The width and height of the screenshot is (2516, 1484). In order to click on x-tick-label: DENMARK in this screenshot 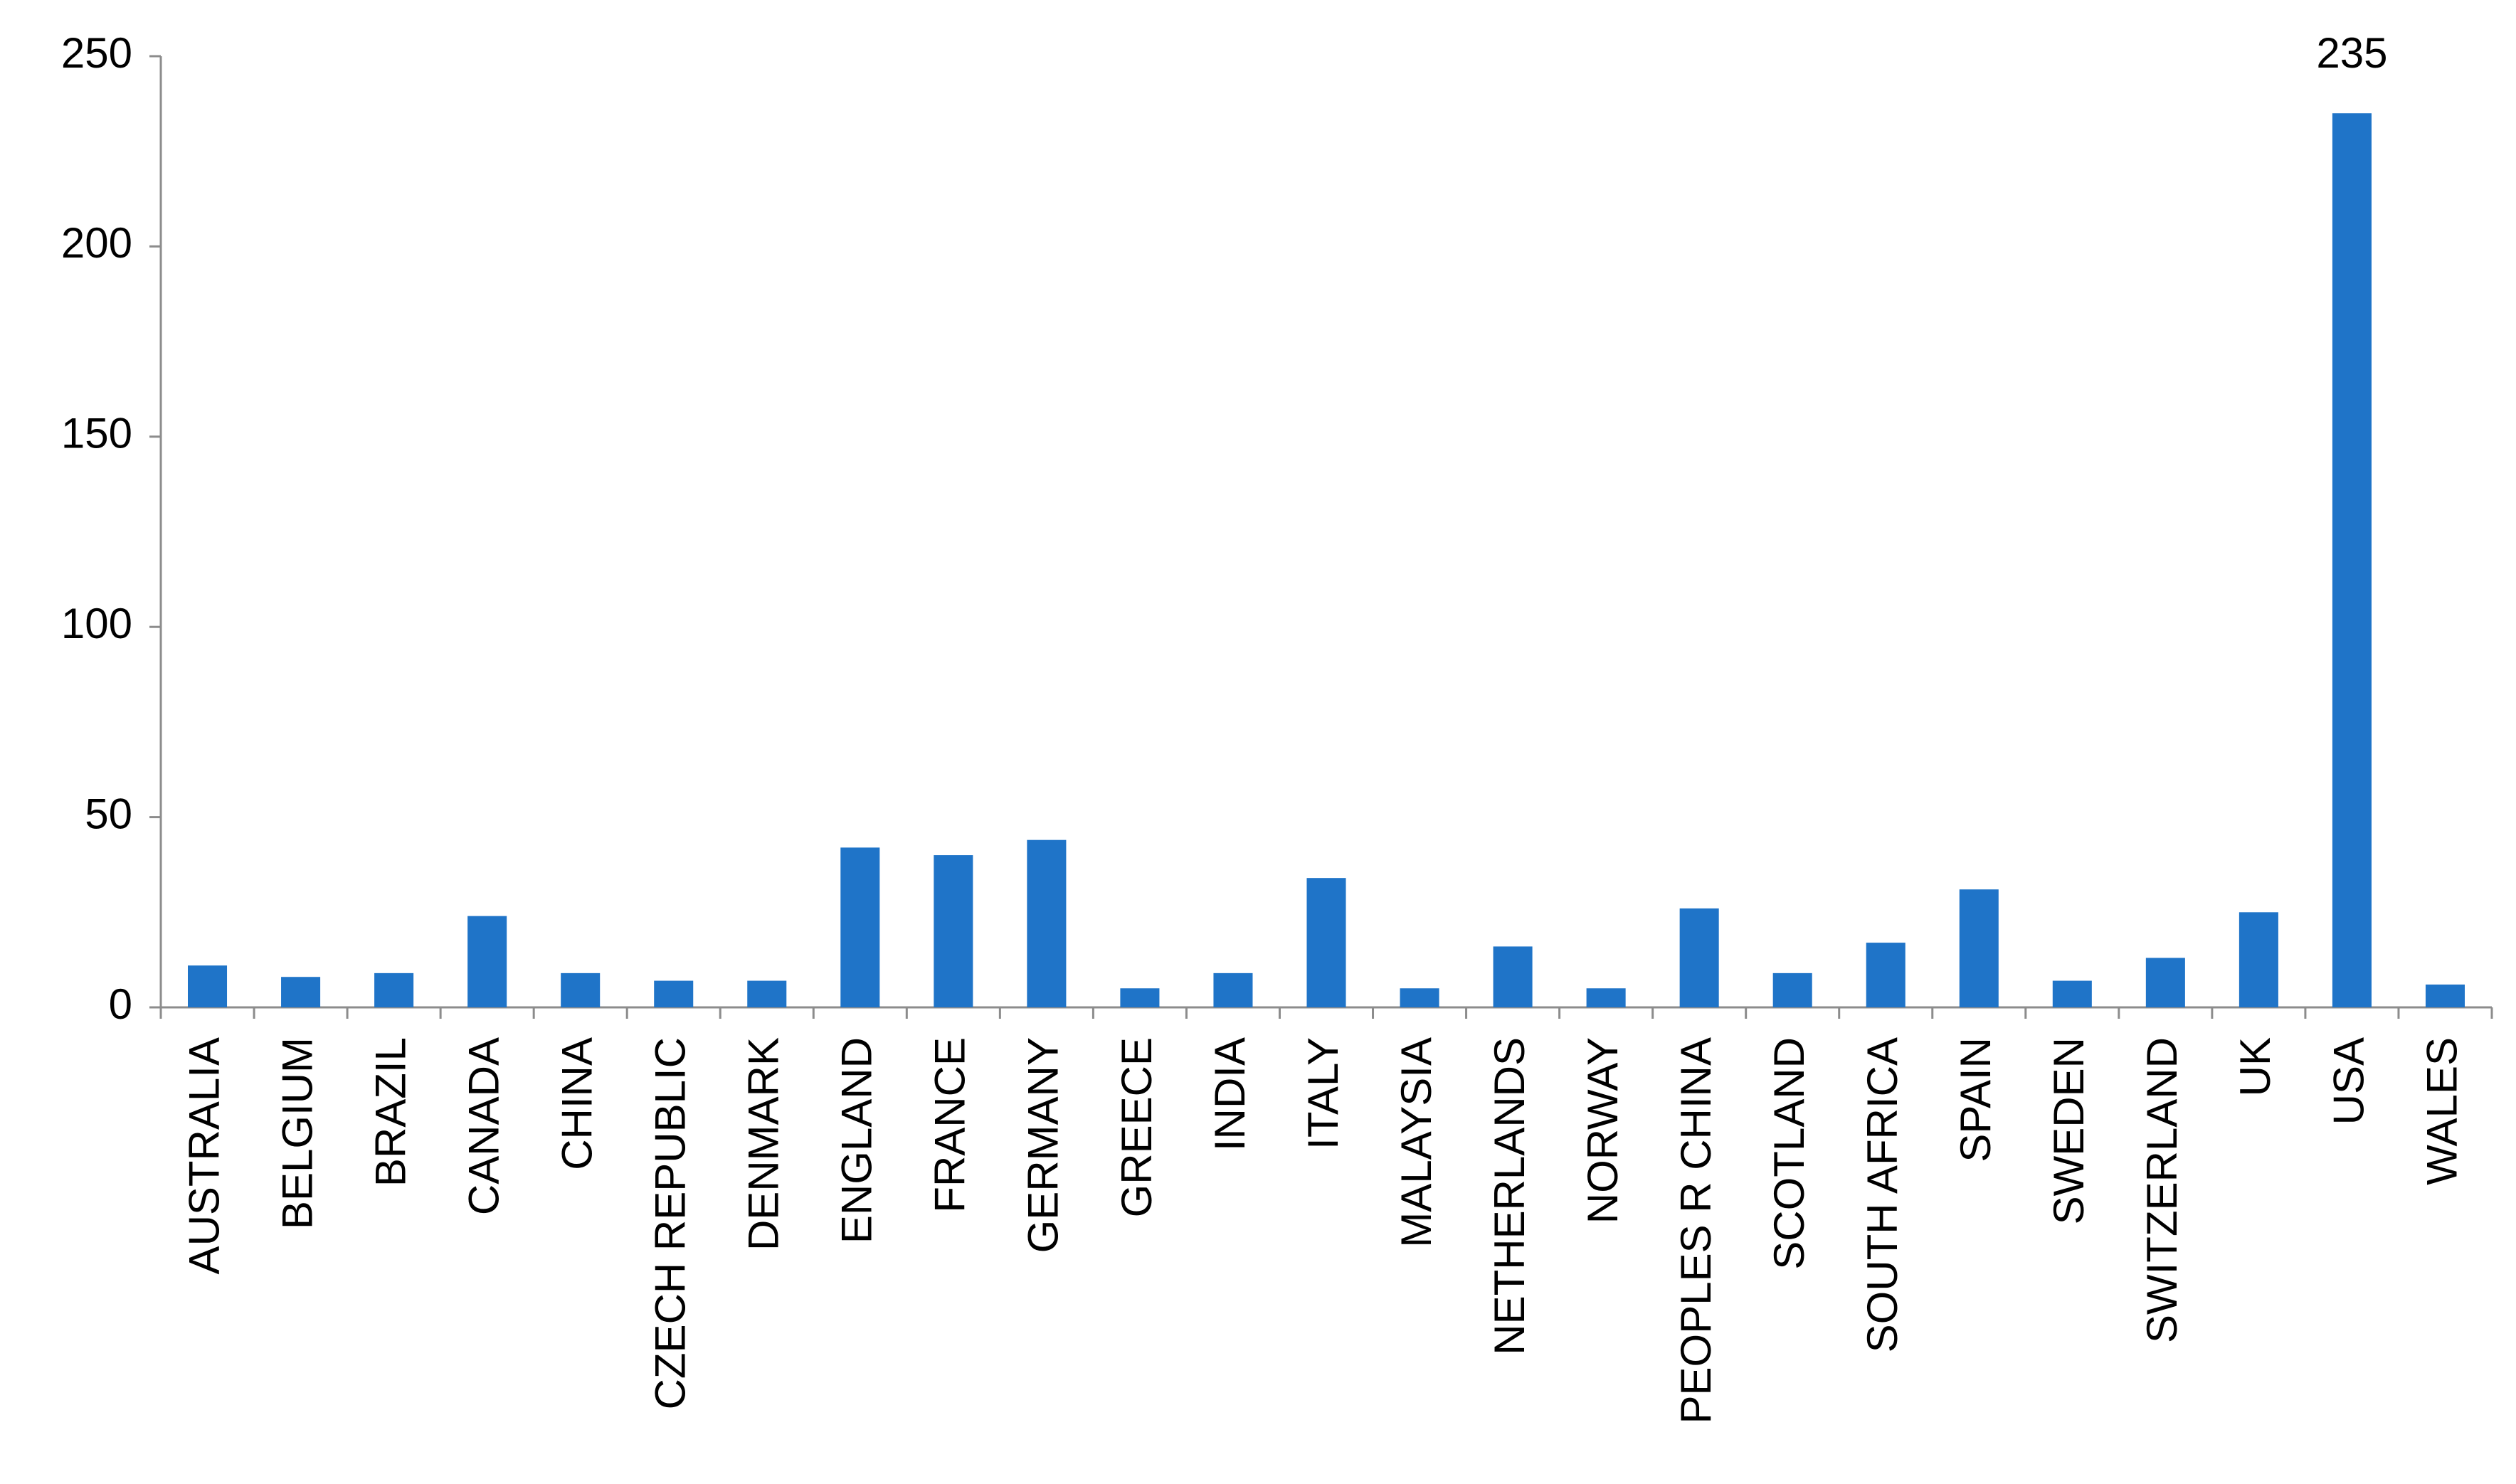, I will do `click(764, 1144)`.